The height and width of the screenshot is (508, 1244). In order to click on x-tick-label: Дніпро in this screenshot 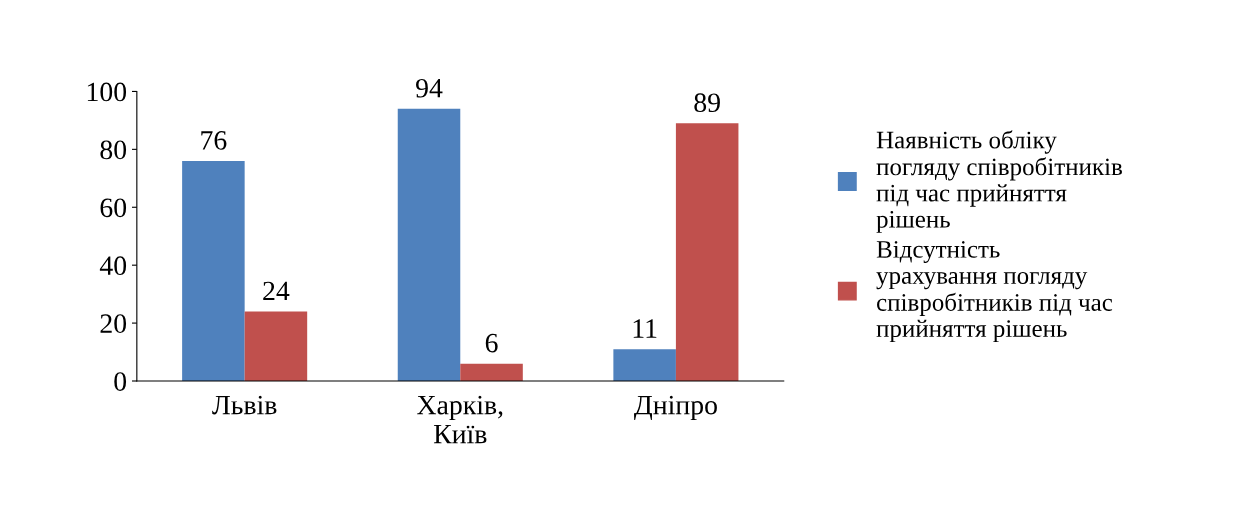, I will do `click(675, 408)`.